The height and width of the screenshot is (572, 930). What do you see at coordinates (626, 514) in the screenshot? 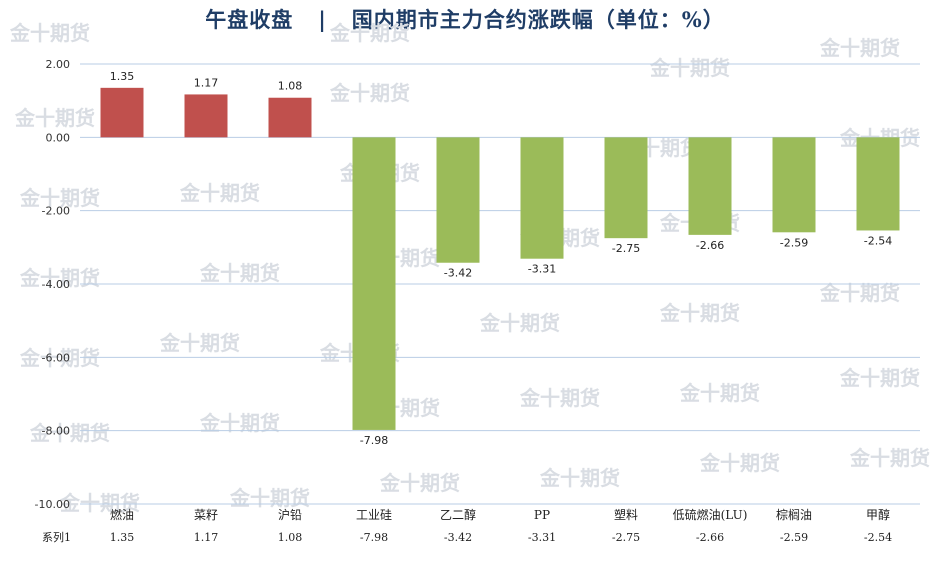
I see `x-tick-label: 塑料` at bounding box center [626, 514].